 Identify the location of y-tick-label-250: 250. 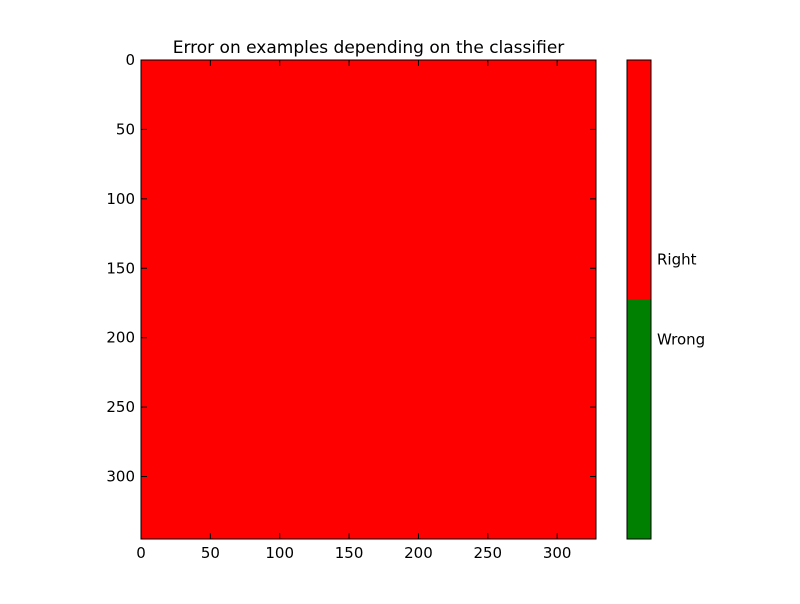
(120, 407).